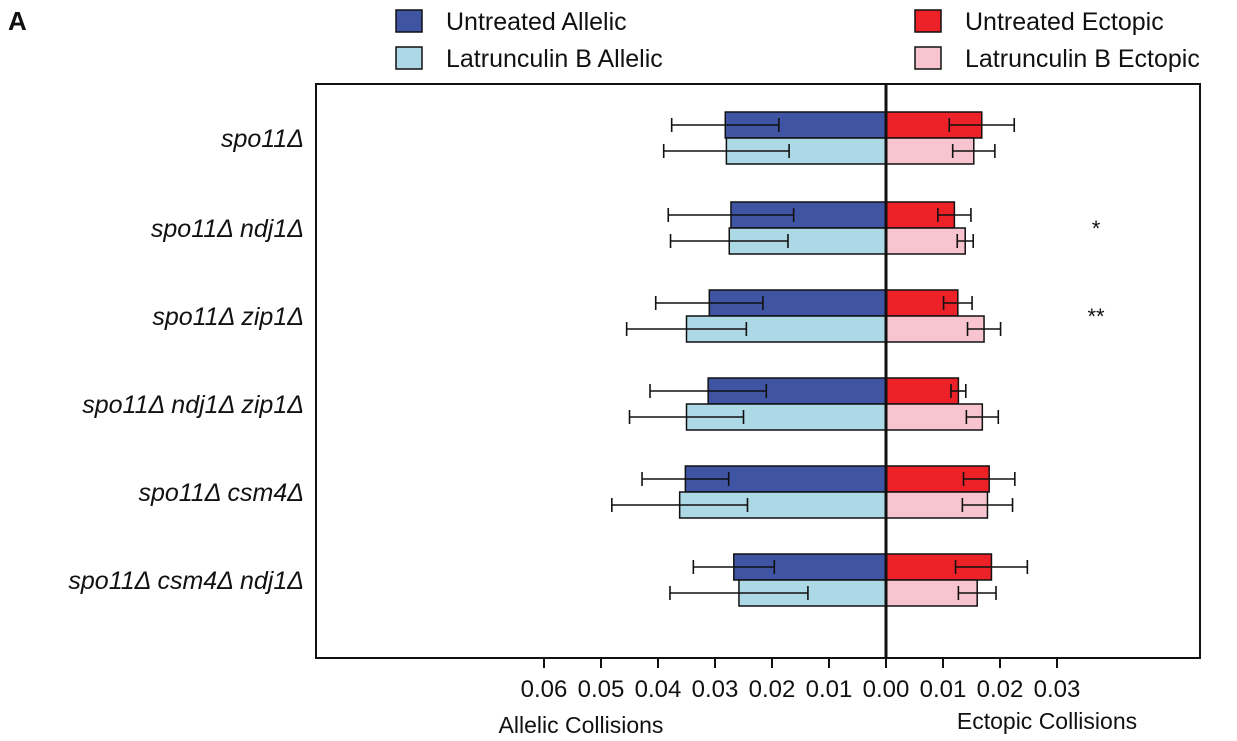 Image resolution: width=1237 pixels, height=741 pixels. What do you see at coordinates (228, 317) in the screenshot?
I see `category-label: spo11Δ zip1Δ` at bounding box center [228, 317].